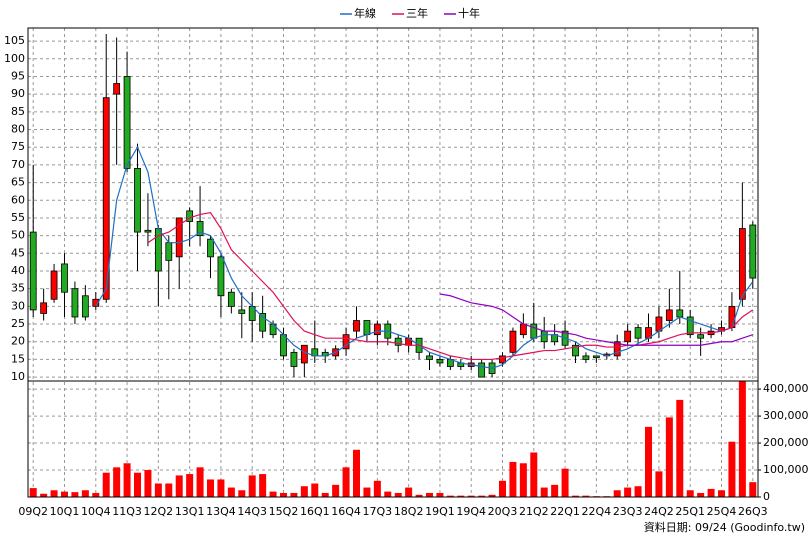 The width and height of the screenshot is (808, 540). What do you see at coordinates (18, 235) in the screenshot?
I see `y-tick-label: 50` at bounding box center [18, 235].